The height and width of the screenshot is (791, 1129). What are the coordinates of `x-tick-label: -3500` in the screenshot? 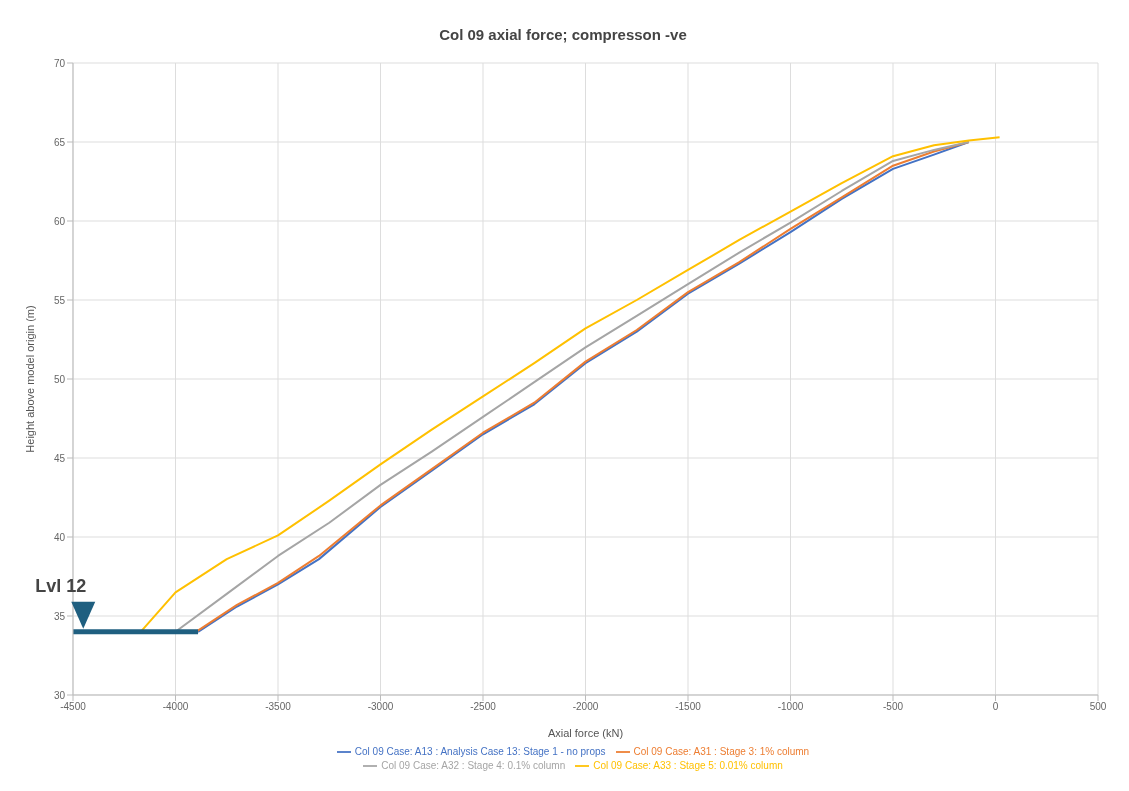 It's located at (278, 707).